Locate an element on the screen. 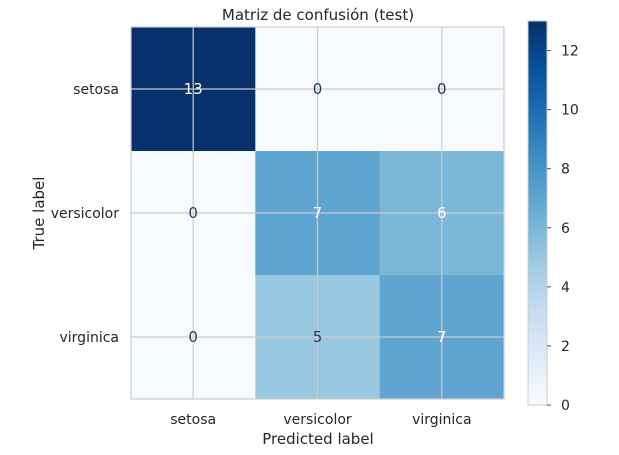  y-tick-label: versicolor is located at coordinates (85, 214).